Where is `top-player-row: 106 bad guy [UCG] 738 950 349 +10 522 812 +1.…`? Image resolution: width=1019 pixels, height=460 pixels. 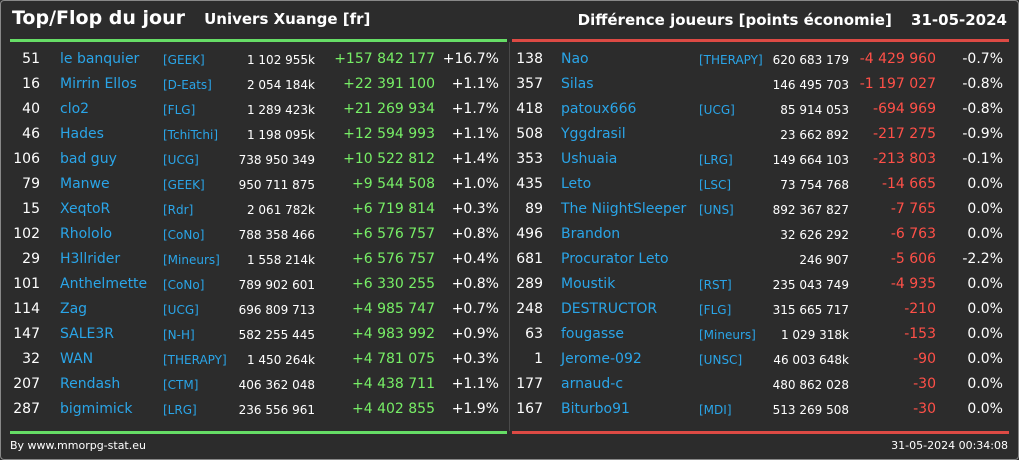
top-player-row: 106 bad guy [UCG] 738 950 349 +10 522 812 +1.… is located at coordinates (254, 159).